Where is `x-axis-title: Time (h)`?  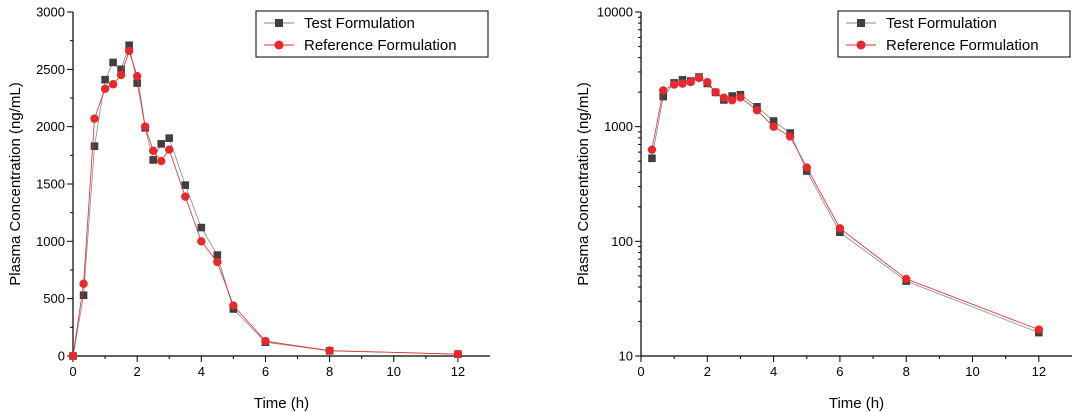
x-axis-title: Time (h) is located at coordinates (856, 403).